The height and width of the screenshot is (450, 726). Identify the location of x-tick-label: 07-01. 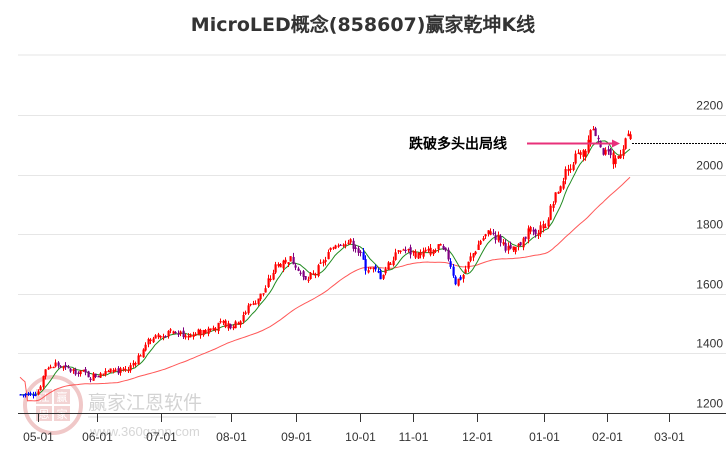
(161, 437).